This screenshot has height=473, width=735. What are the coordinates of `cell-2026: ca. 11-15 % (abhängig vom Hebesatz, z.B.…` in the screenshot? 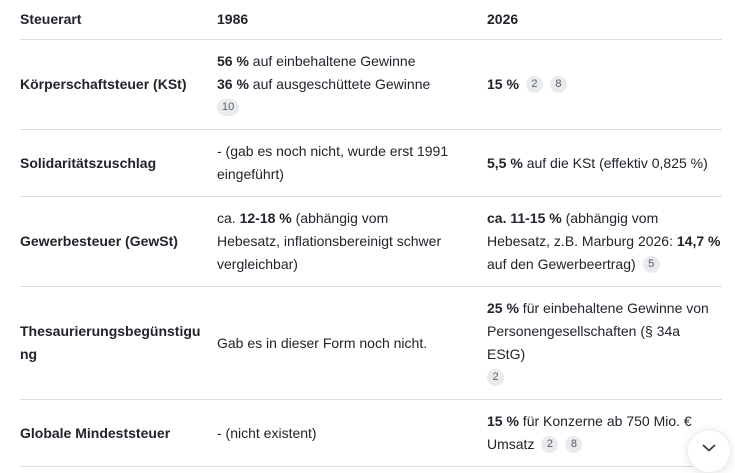 It's located at (604, 241).